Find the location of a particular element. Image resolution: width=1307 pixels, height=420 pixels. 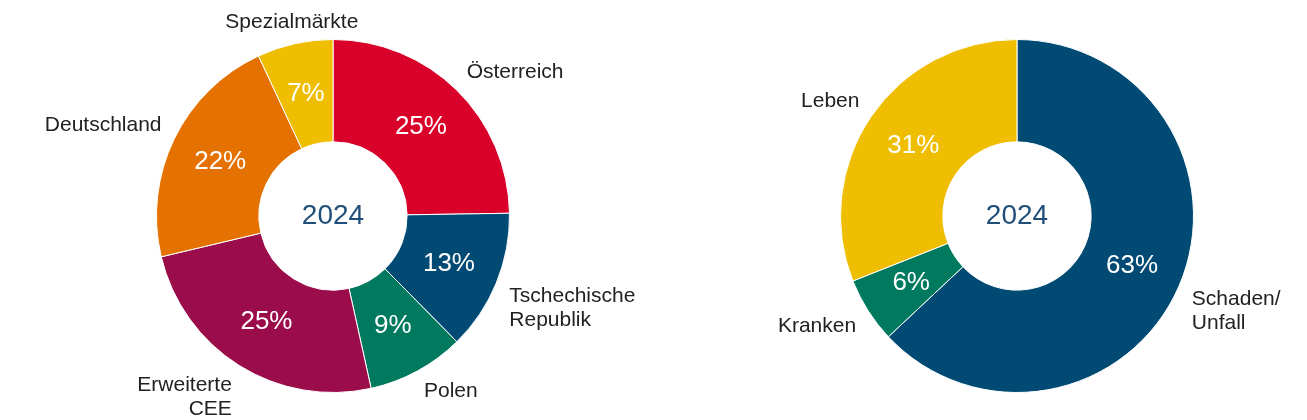

data-label: 9% is located at coordinates (393, 324).